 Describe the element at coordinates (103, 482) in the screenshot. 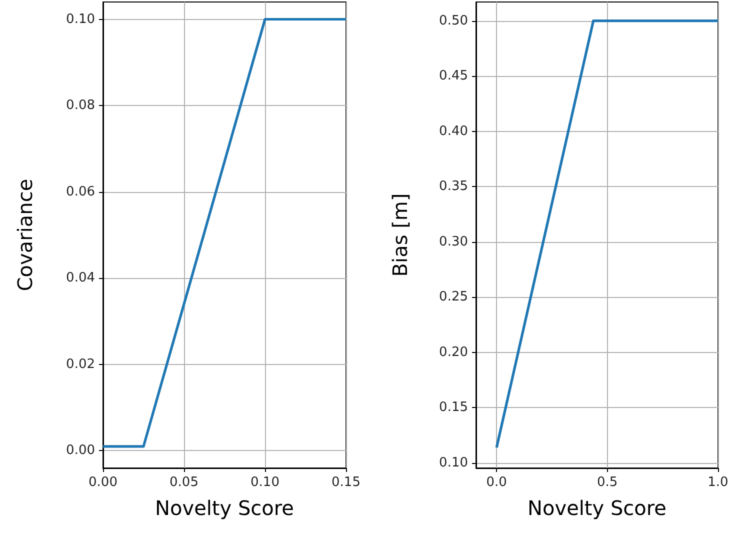

I see `x-tick-label: 0.00` at that location.